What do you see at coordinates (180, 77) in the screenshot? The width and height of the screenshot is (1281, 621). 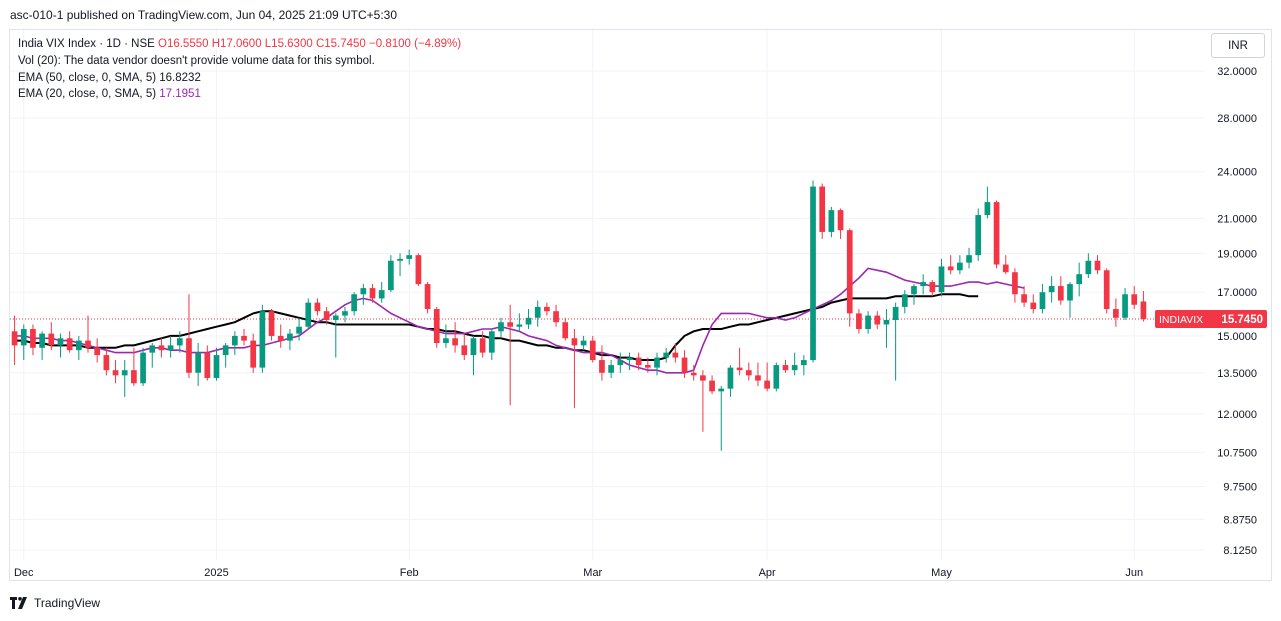 I see `legend-ema50-value: 16.8232` at bounding box center [180, 77].